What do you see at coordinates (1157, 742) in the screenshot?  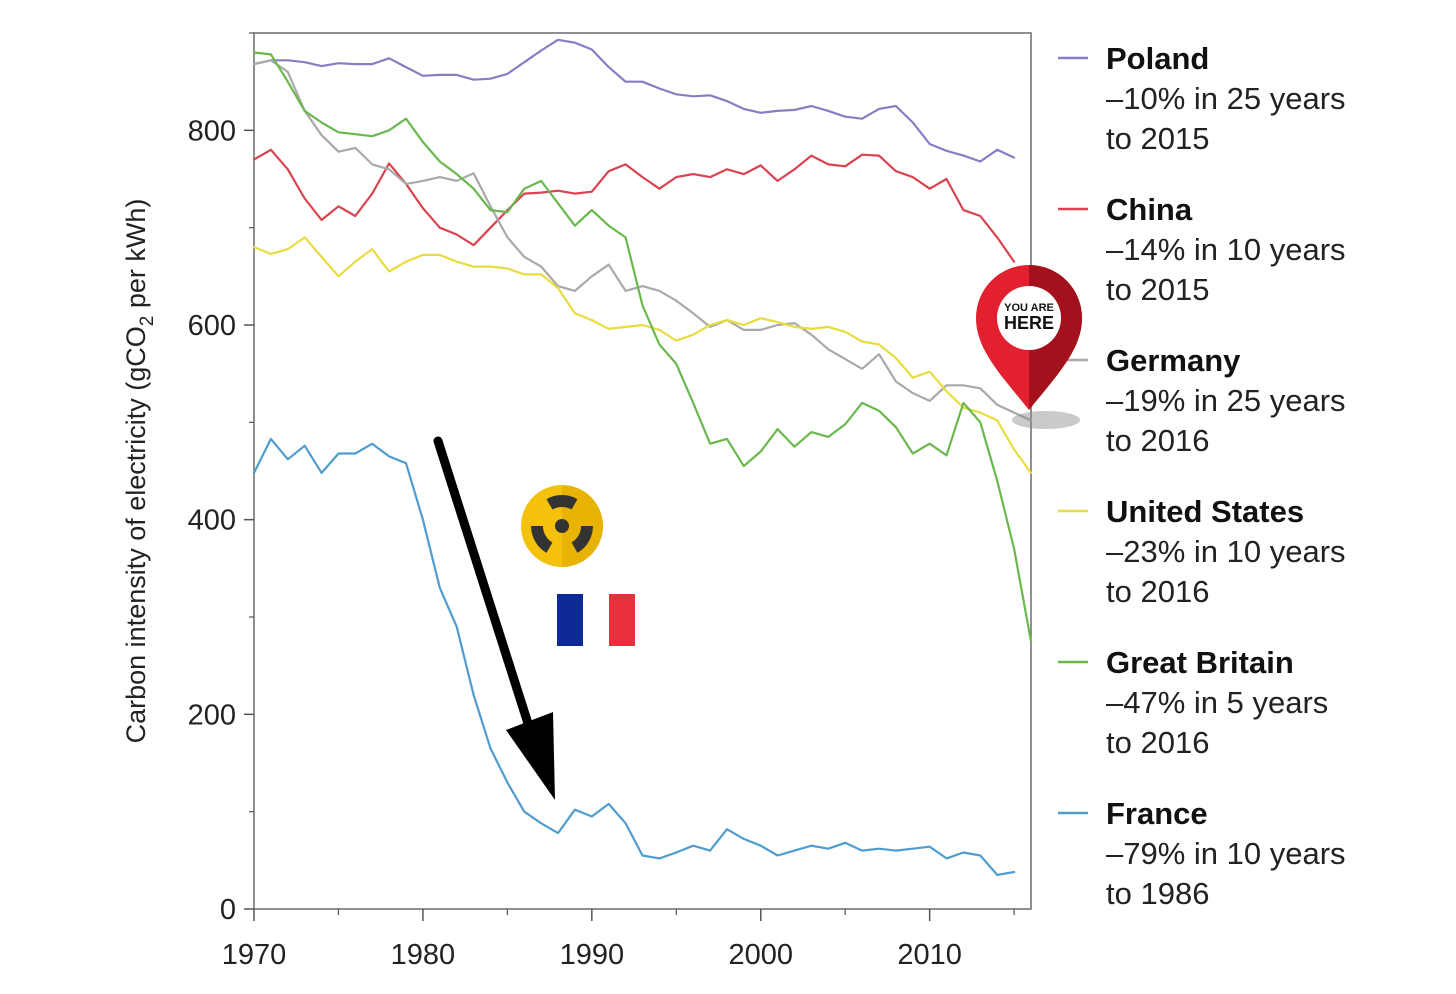 I see `legend-period-great-britain: to 2016` at bounding box center [1157, 742].